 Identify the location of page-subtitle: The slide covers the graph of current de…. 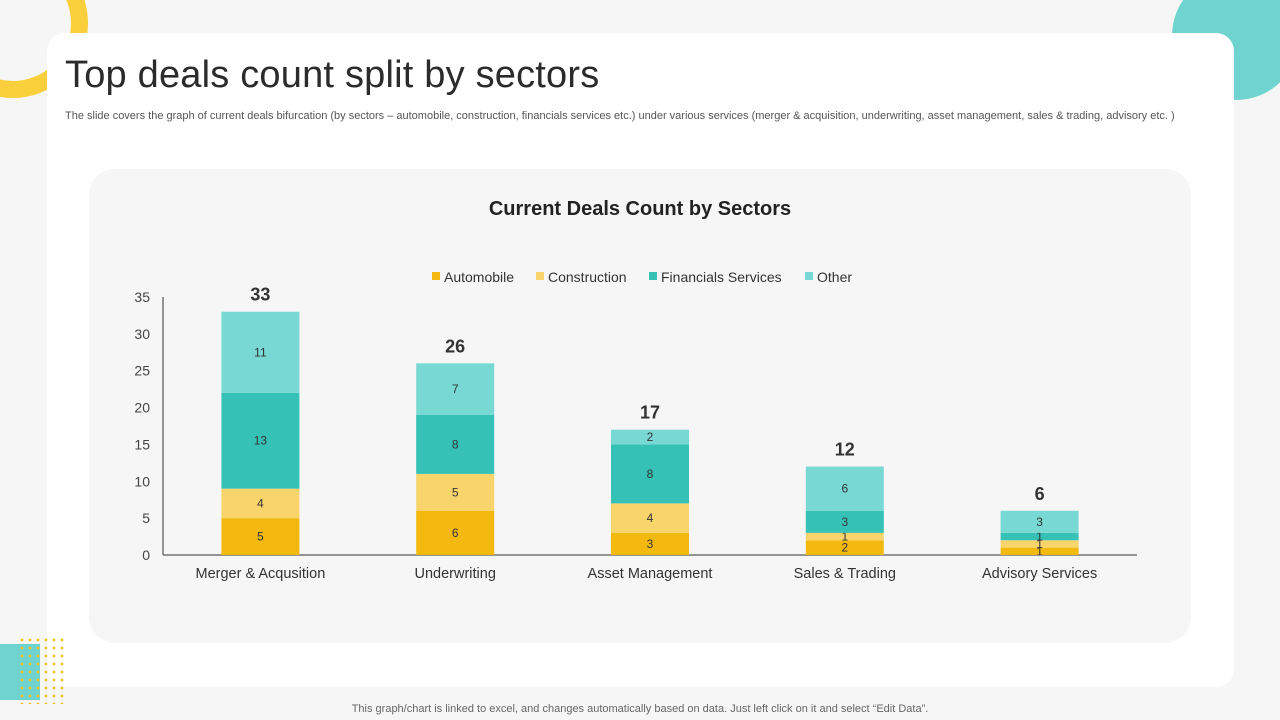
(620, 116).